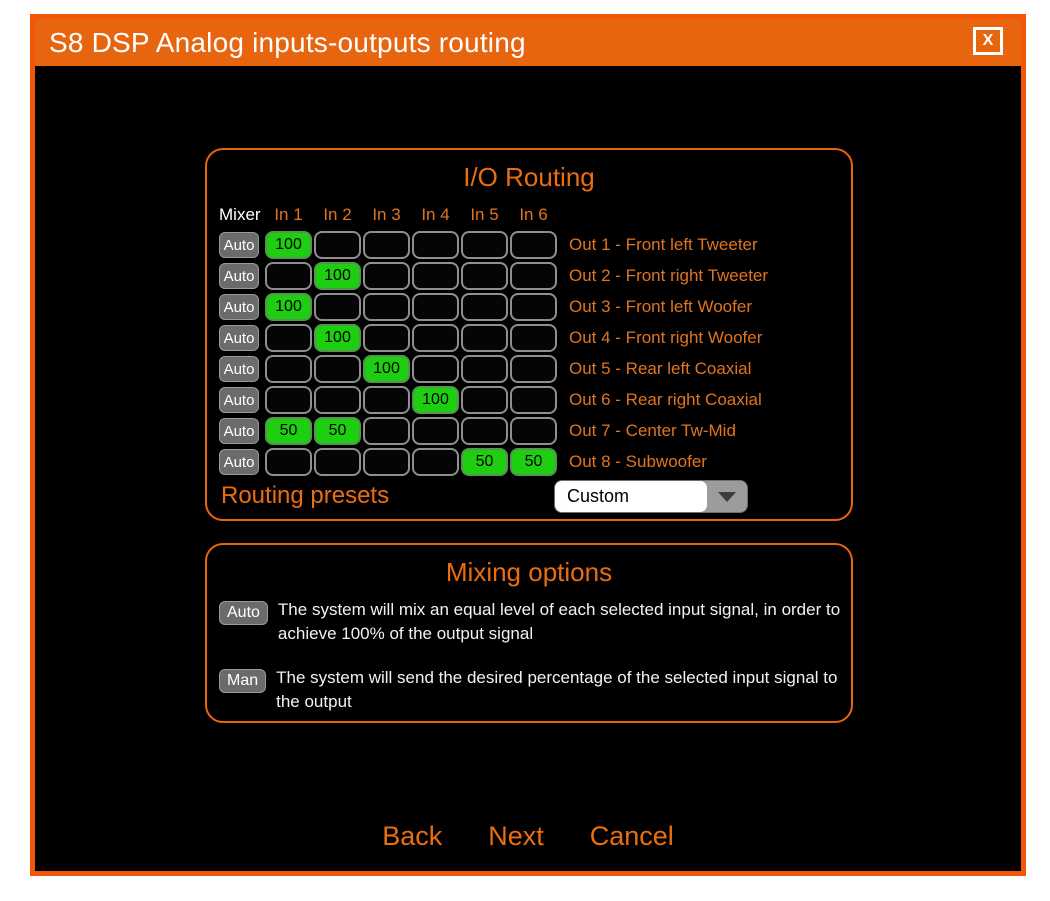 This screenshot has height=901, width=1050. I want to click on routing-cell-out4-in4, so click(435, 338).